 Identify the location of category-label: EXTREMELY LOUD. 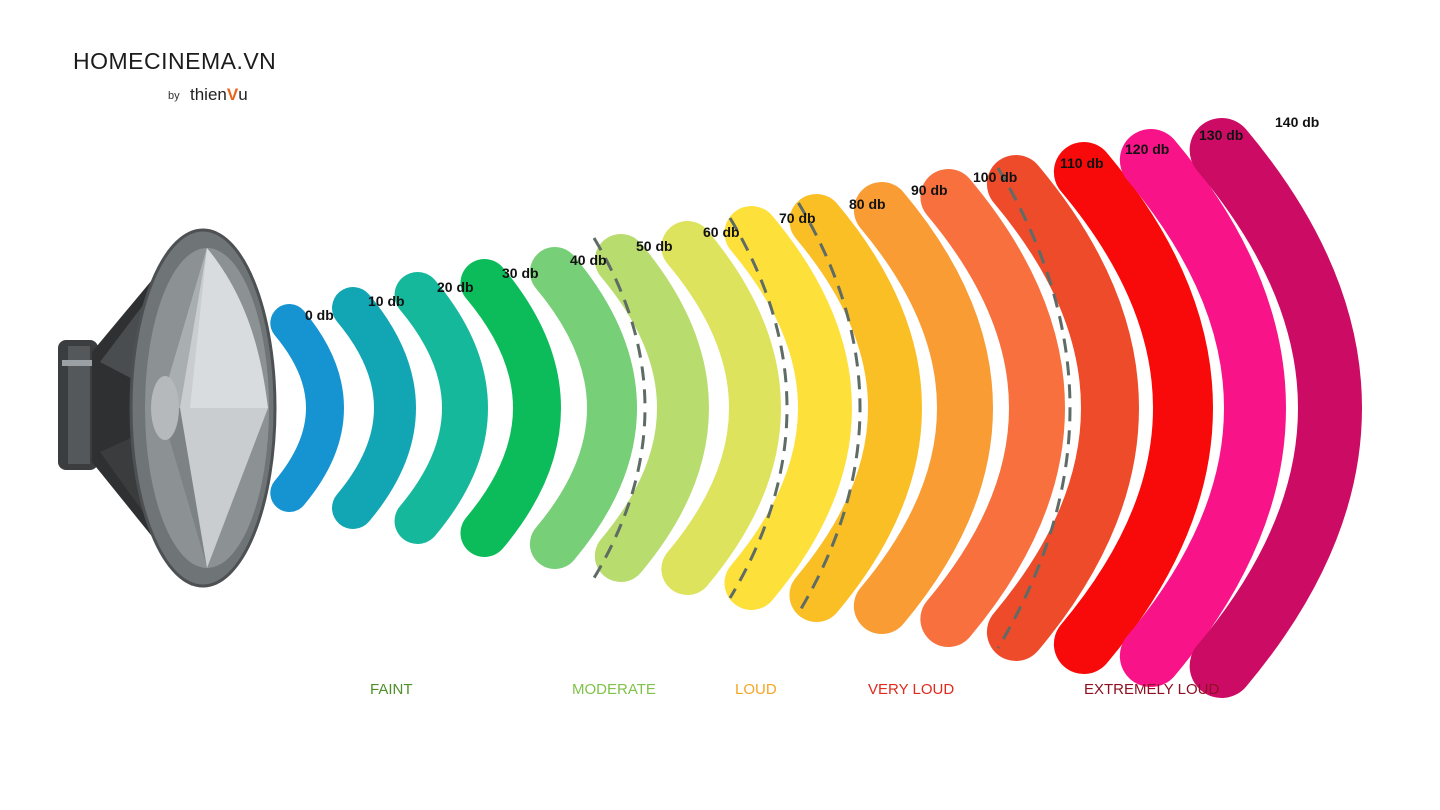
(1151, 689).